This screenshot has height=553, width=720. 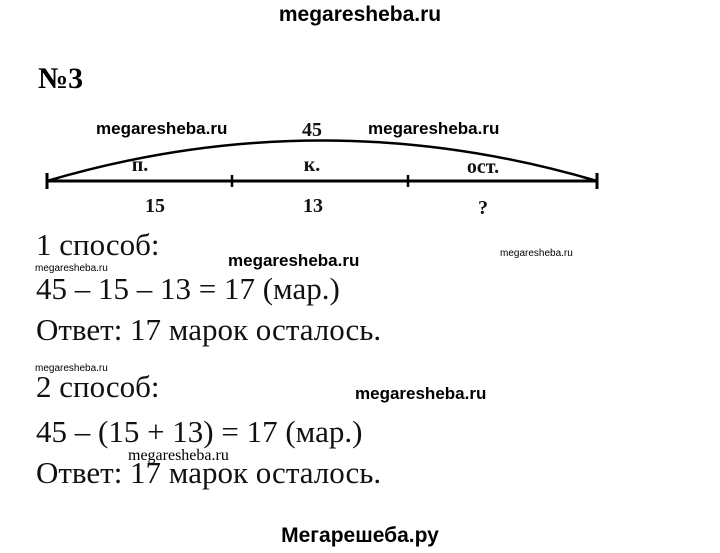 What do you see at coordinates (98, 244) in the screenshot?
I see `method-title: 1 способ:` at bounding box center [98, 244].